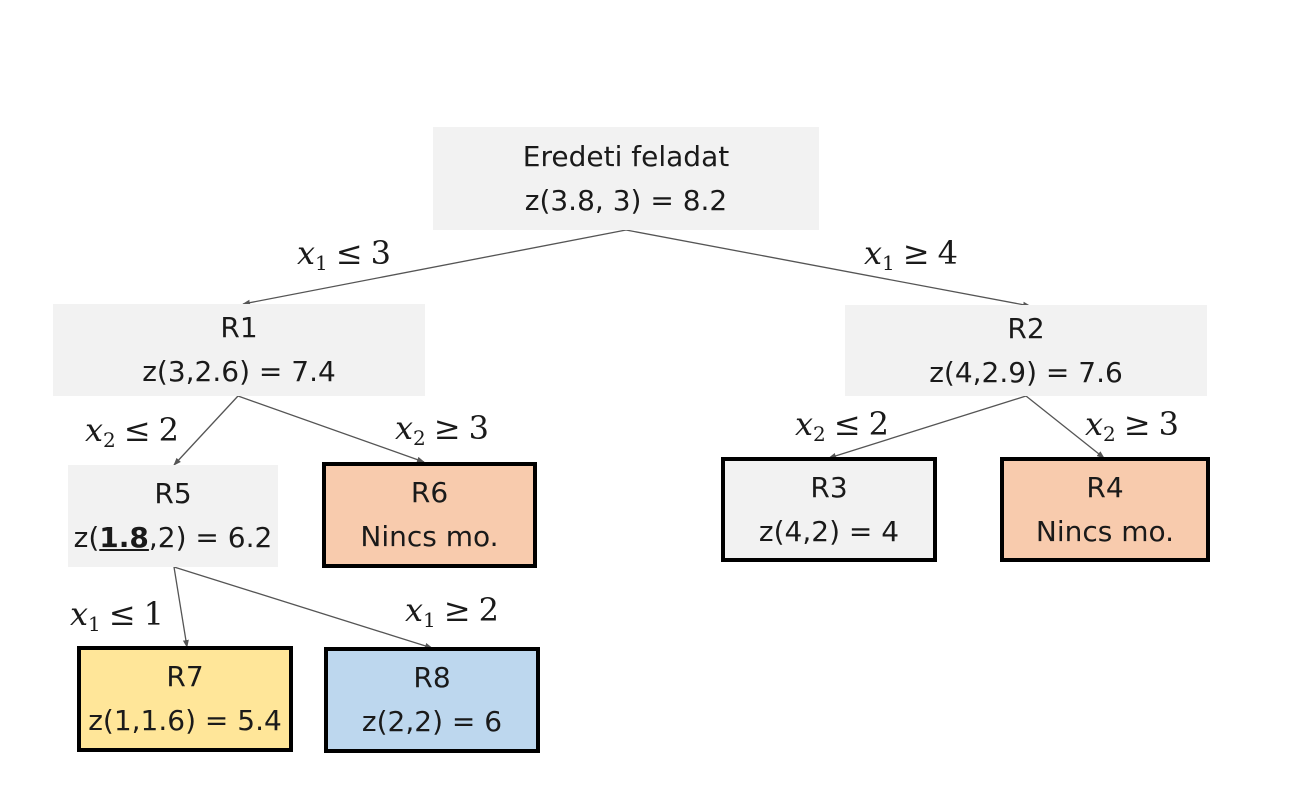 This screenshot has height=806, width=1300. I want to click on branch-label-root-r1: x1 ≤3, so click(344, 254).